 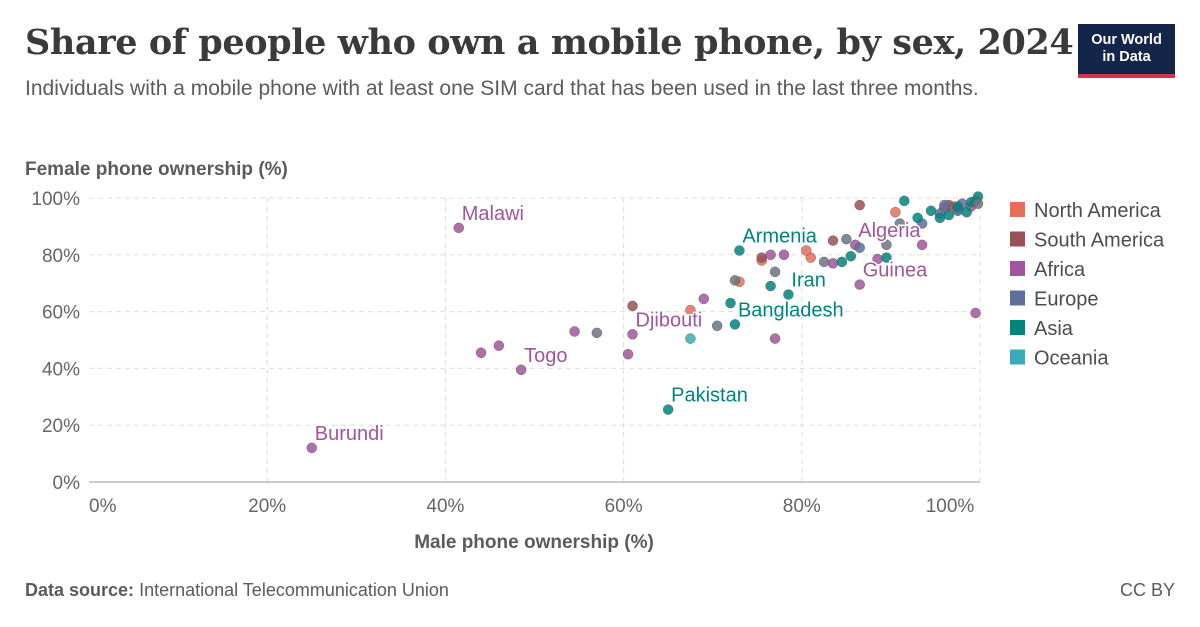 What do you see at coordinates (61, 369) in the screenshot?
I see `y-tick-label: 40%` at bounding box center [61, 369].